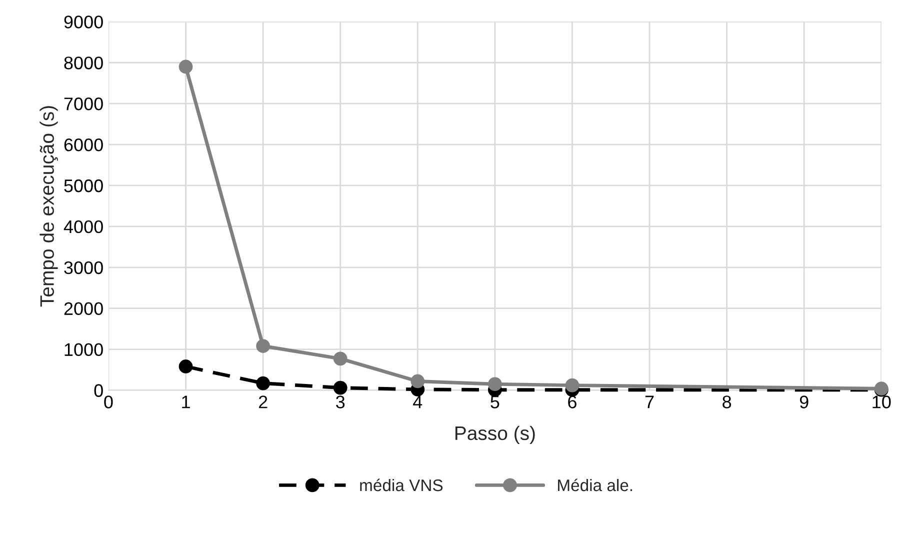 The height and width of the screenshot is (542, 904). Describe the element at coordinates (49, 206) in the screenshot. I see `y-axis-title: Tempo de execução (s)` at that location.